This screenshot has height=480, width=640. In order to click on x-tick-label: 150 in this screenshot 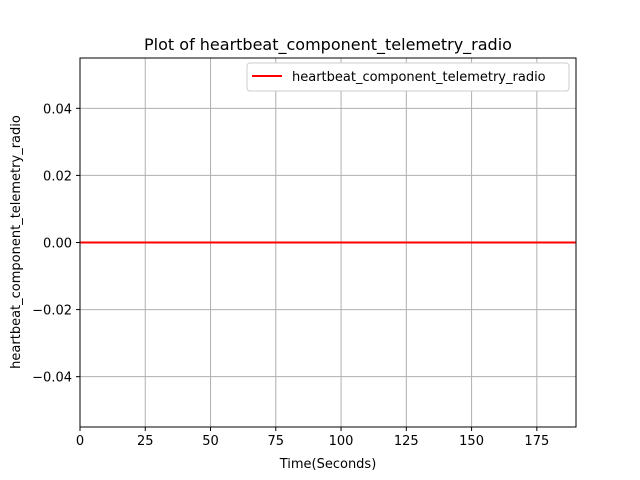, I will do `click(471, 441)`.